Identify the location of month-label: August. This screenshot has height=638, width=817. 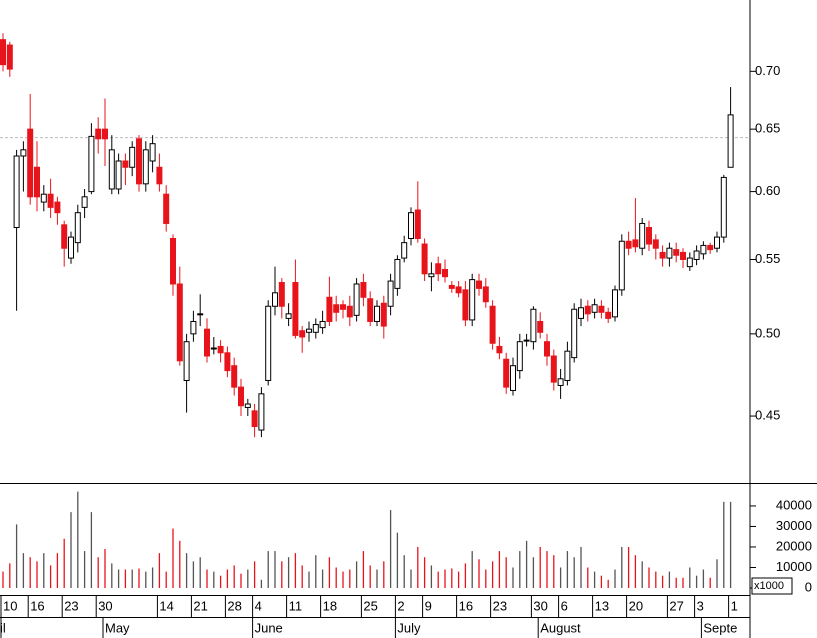
(560, 627).